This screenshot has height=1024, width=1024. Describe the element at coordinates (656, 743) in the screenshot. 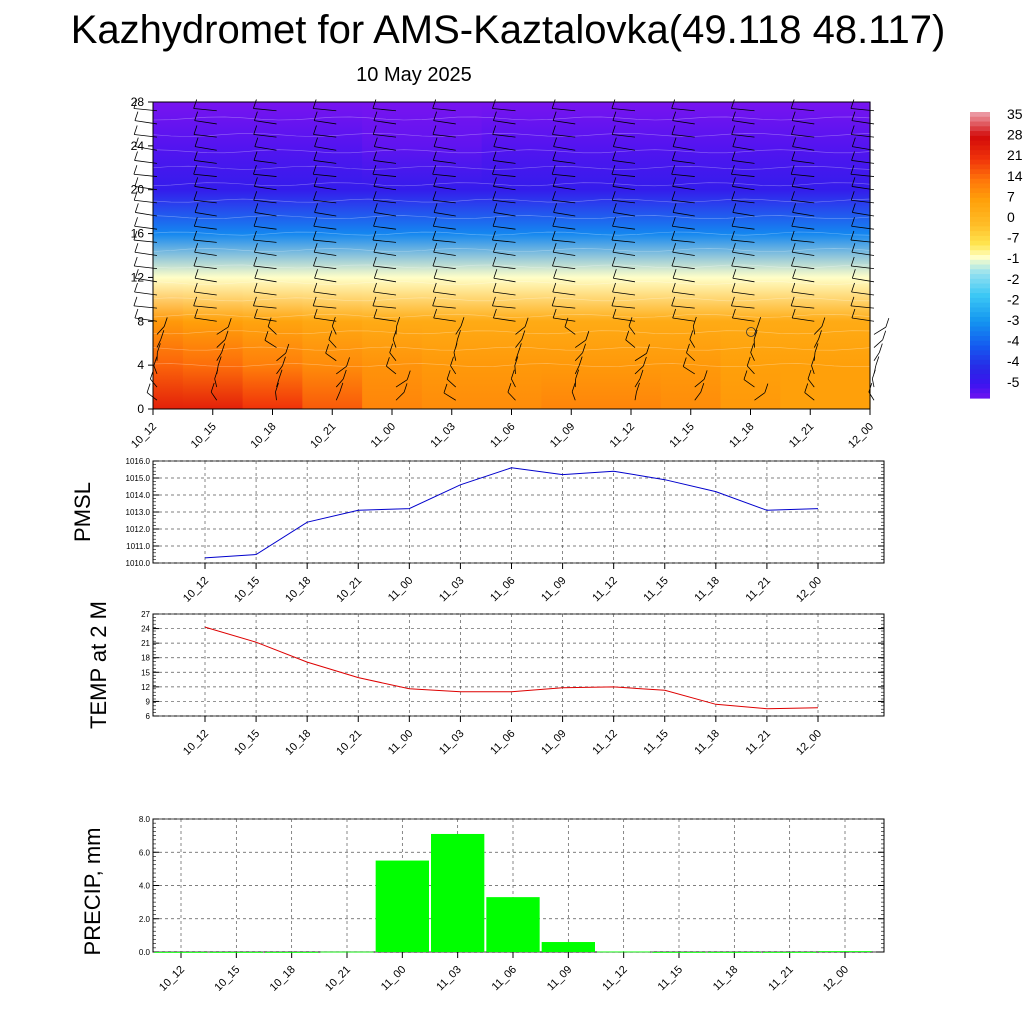

I see `temp-x-tick-label: 11_15` at that location.